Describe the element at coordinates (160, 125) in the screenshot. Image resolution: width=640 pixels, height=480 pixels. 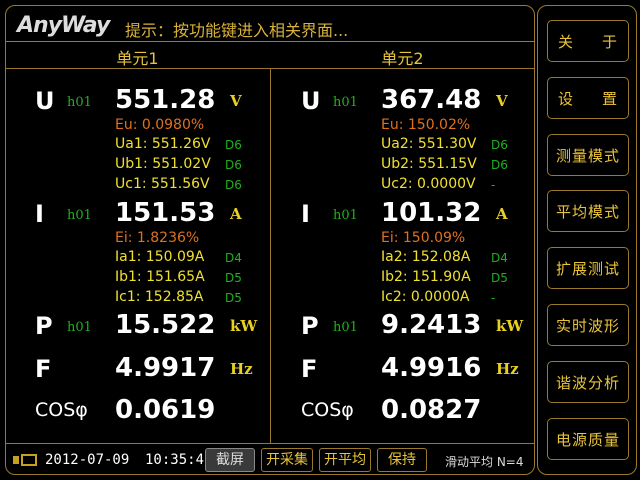
I see `voltage-unbalance: Eu: 0.0980%` at that location.